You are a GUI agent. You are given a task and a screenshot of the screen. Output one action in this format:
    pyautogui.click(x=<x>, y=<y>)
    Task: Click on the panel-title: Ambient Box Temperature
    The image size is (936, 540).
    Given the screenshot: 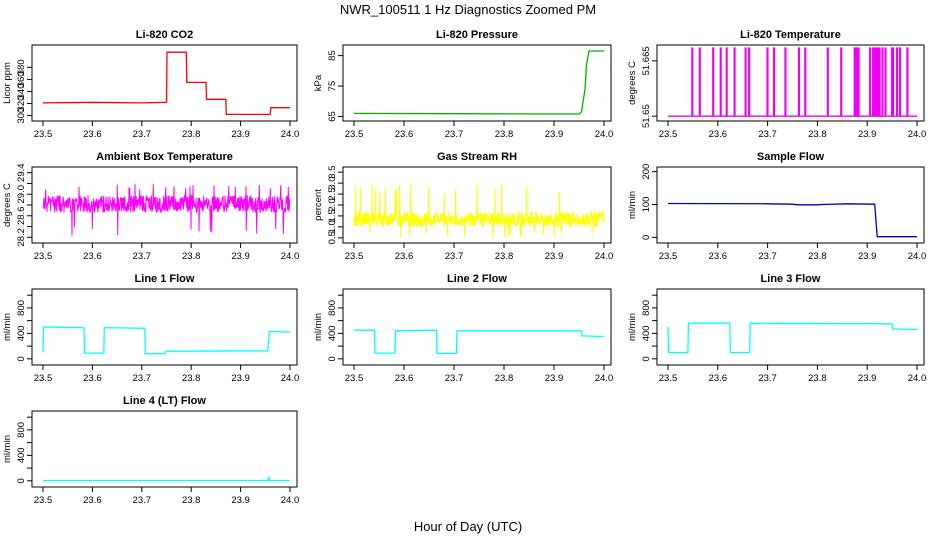 What is the action you would take?
    pyautogui.click(x=164, y=157)
    